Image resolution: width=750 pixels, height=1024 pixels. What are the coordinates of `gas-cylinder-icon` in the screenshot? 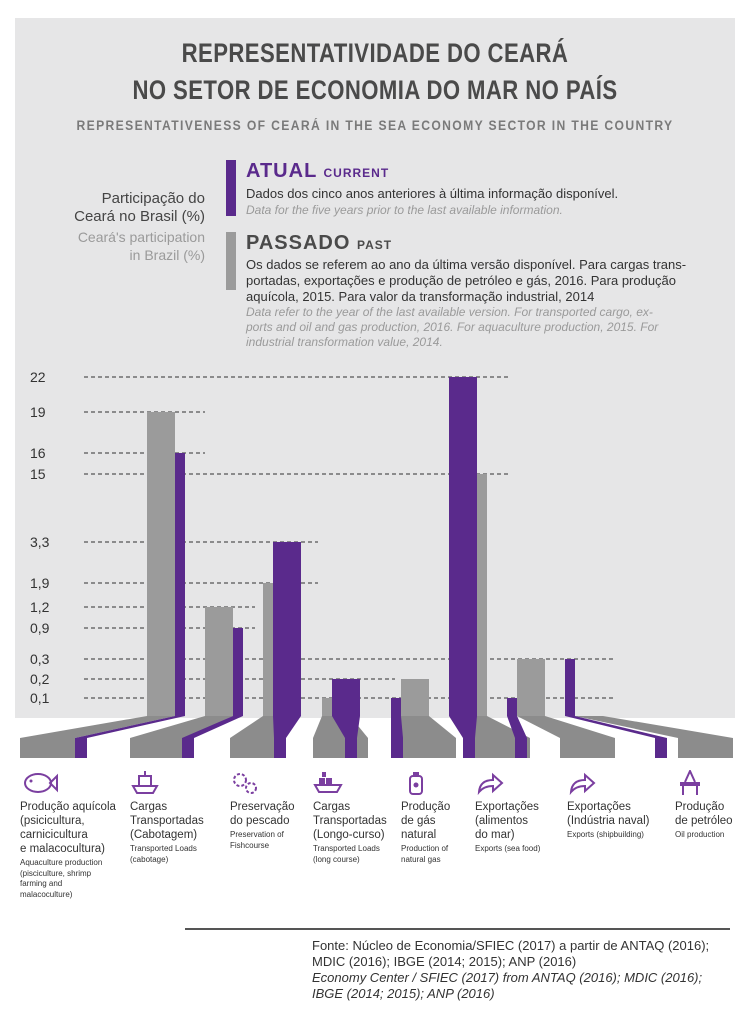 It's located at (416, 783).